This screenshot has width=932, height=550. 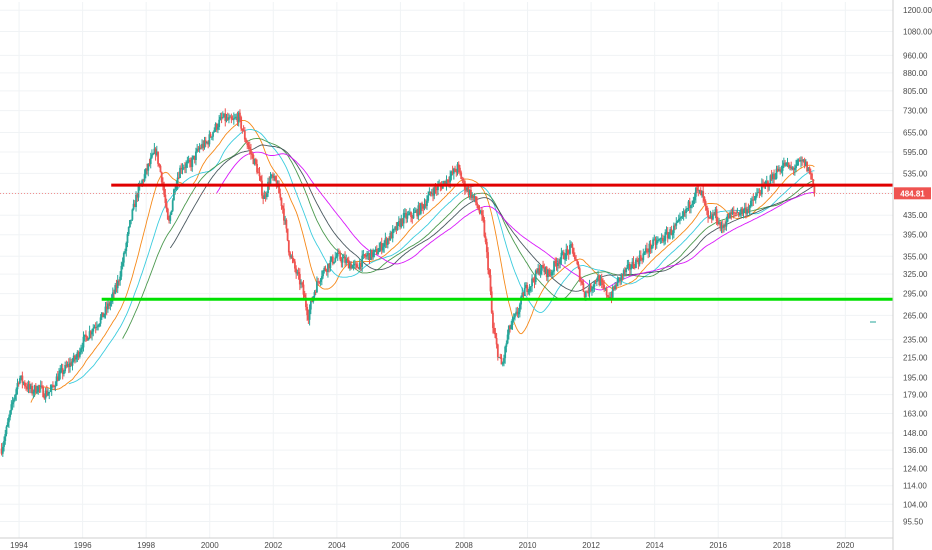 I want to click on price-tick-label: 104.00, so click(x=915, y=504).